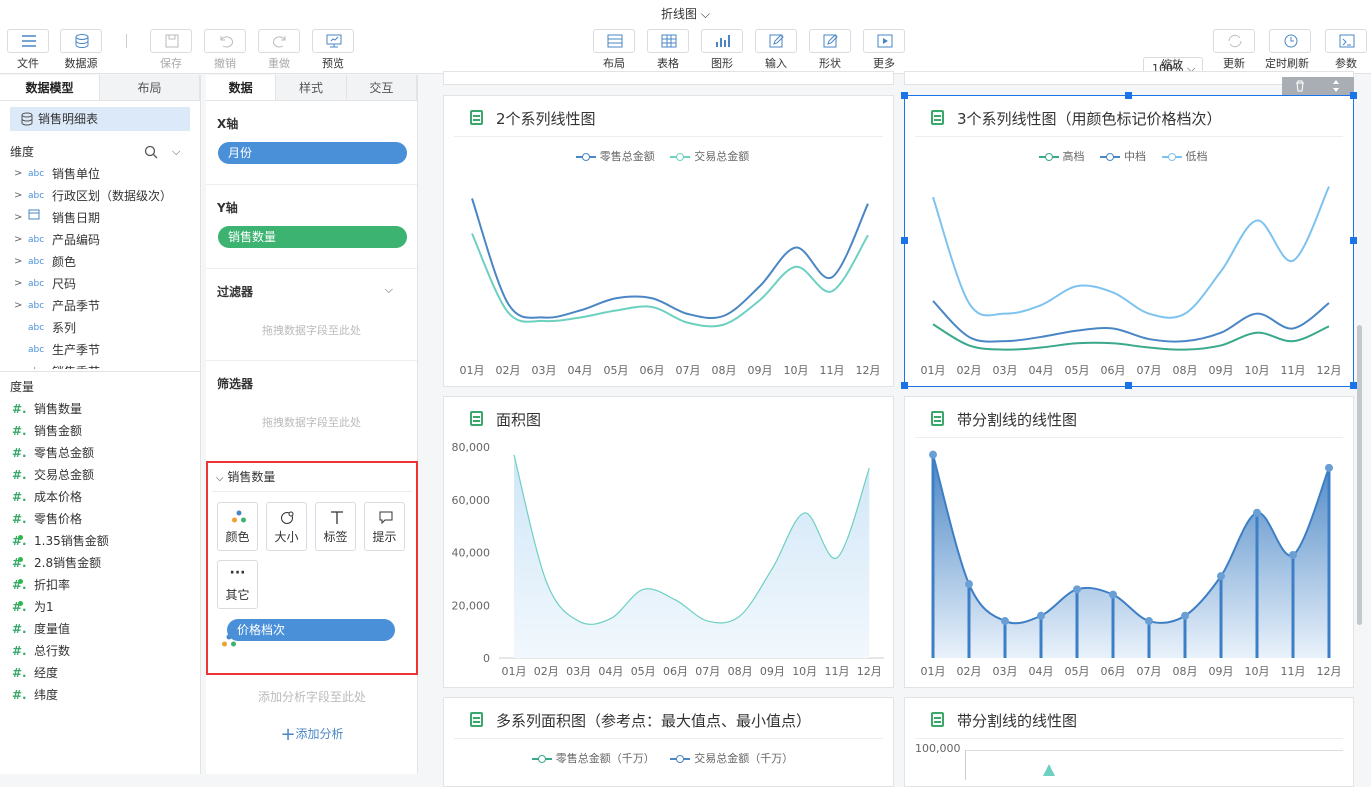 The width and height of the screenshot is (1371, 787). I want to click on shape-button: 形状, so click(830, 50).